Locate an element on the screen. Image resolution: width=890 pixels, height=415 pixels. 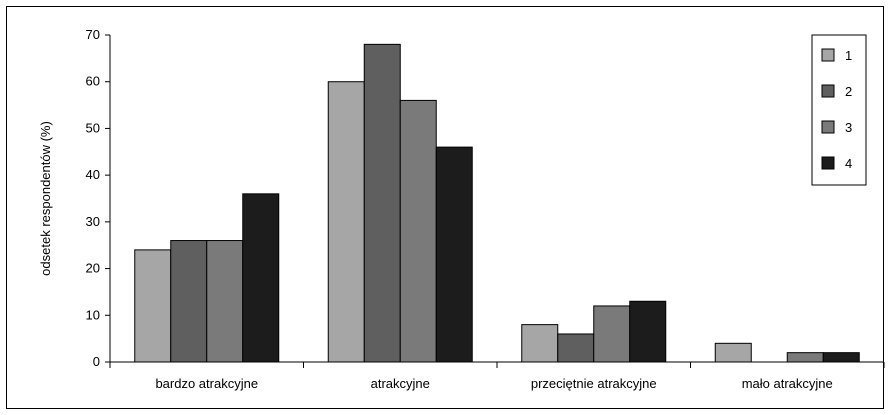
category-label: bardzo atrakcyjne is located at coordinates (206, 383).